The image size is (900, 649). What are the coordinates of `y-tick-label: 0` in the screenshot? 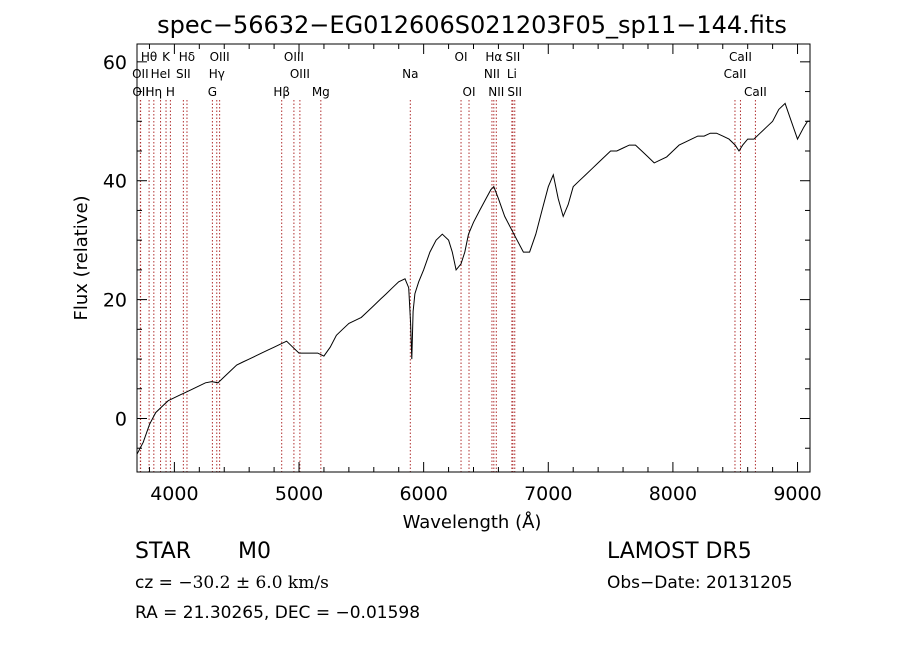 It's located at (121, 420).